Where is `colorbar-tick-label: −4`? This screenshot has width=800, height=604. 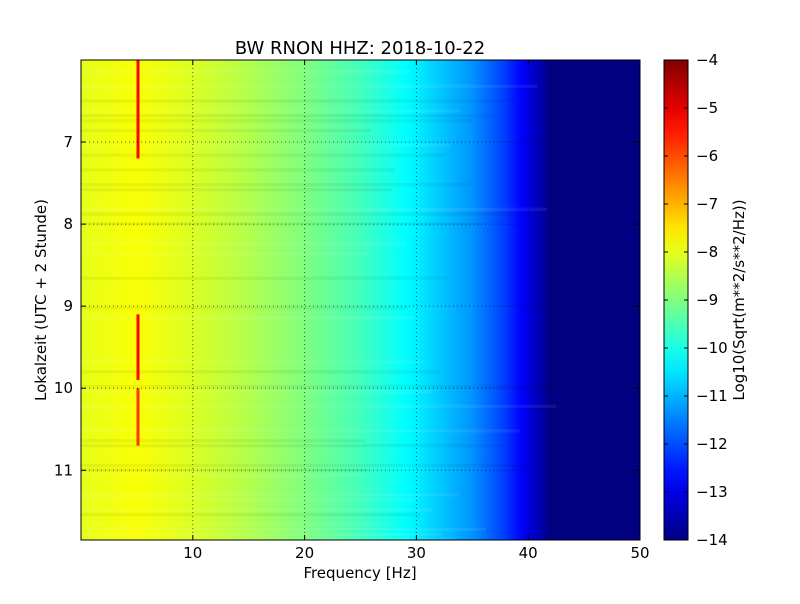 colorbar-tick-label: −4 is located at coordinates (707, 60).